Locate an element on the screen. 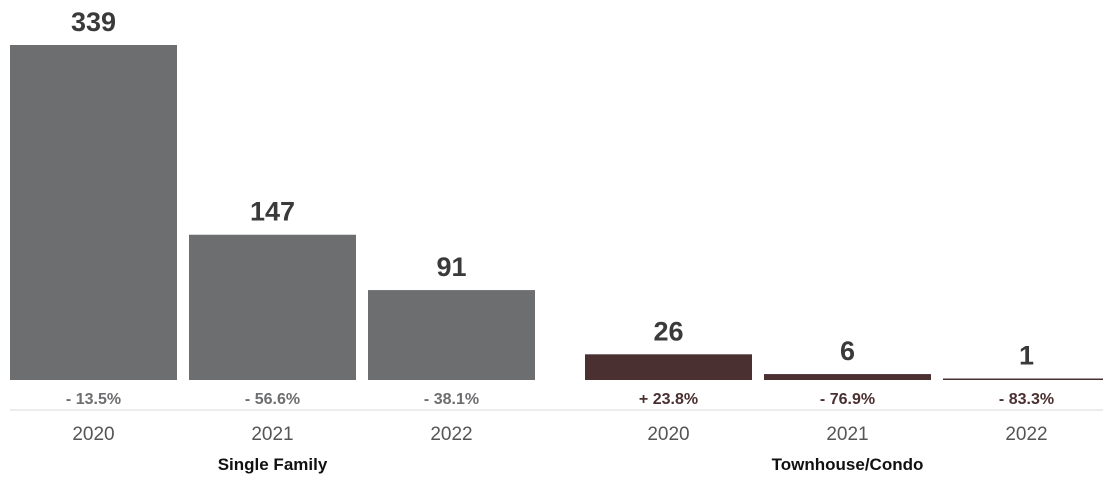 Image resolution: width=1103 pixels, height=477 pixels. change-label: - 83.3% is located at coordinates (1026, 399).